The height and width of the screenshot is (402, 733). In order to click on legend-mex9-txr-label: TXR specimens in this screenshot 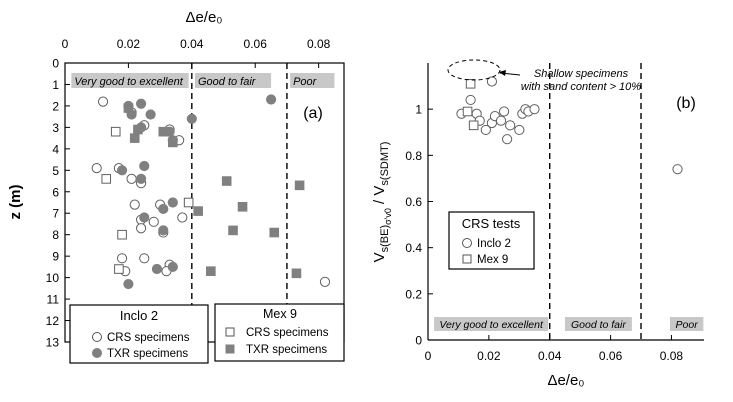, I will do `click(286, 350)`.